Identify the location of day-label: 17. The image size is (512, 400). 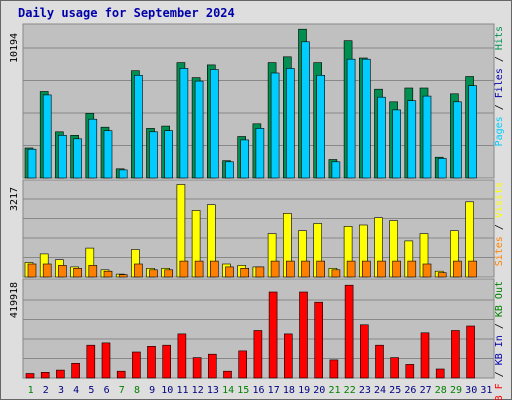
(274, 390).